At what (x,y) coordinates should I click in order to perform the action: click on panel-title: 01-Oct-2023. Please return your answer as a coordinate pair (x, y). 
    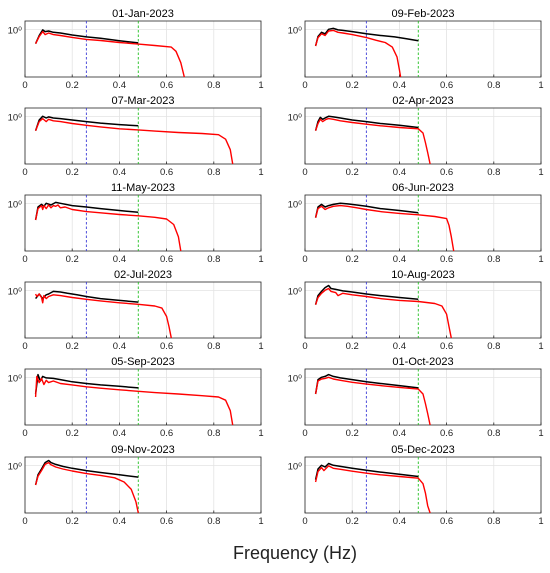
    Looking at the image, I should click on (422, 362).